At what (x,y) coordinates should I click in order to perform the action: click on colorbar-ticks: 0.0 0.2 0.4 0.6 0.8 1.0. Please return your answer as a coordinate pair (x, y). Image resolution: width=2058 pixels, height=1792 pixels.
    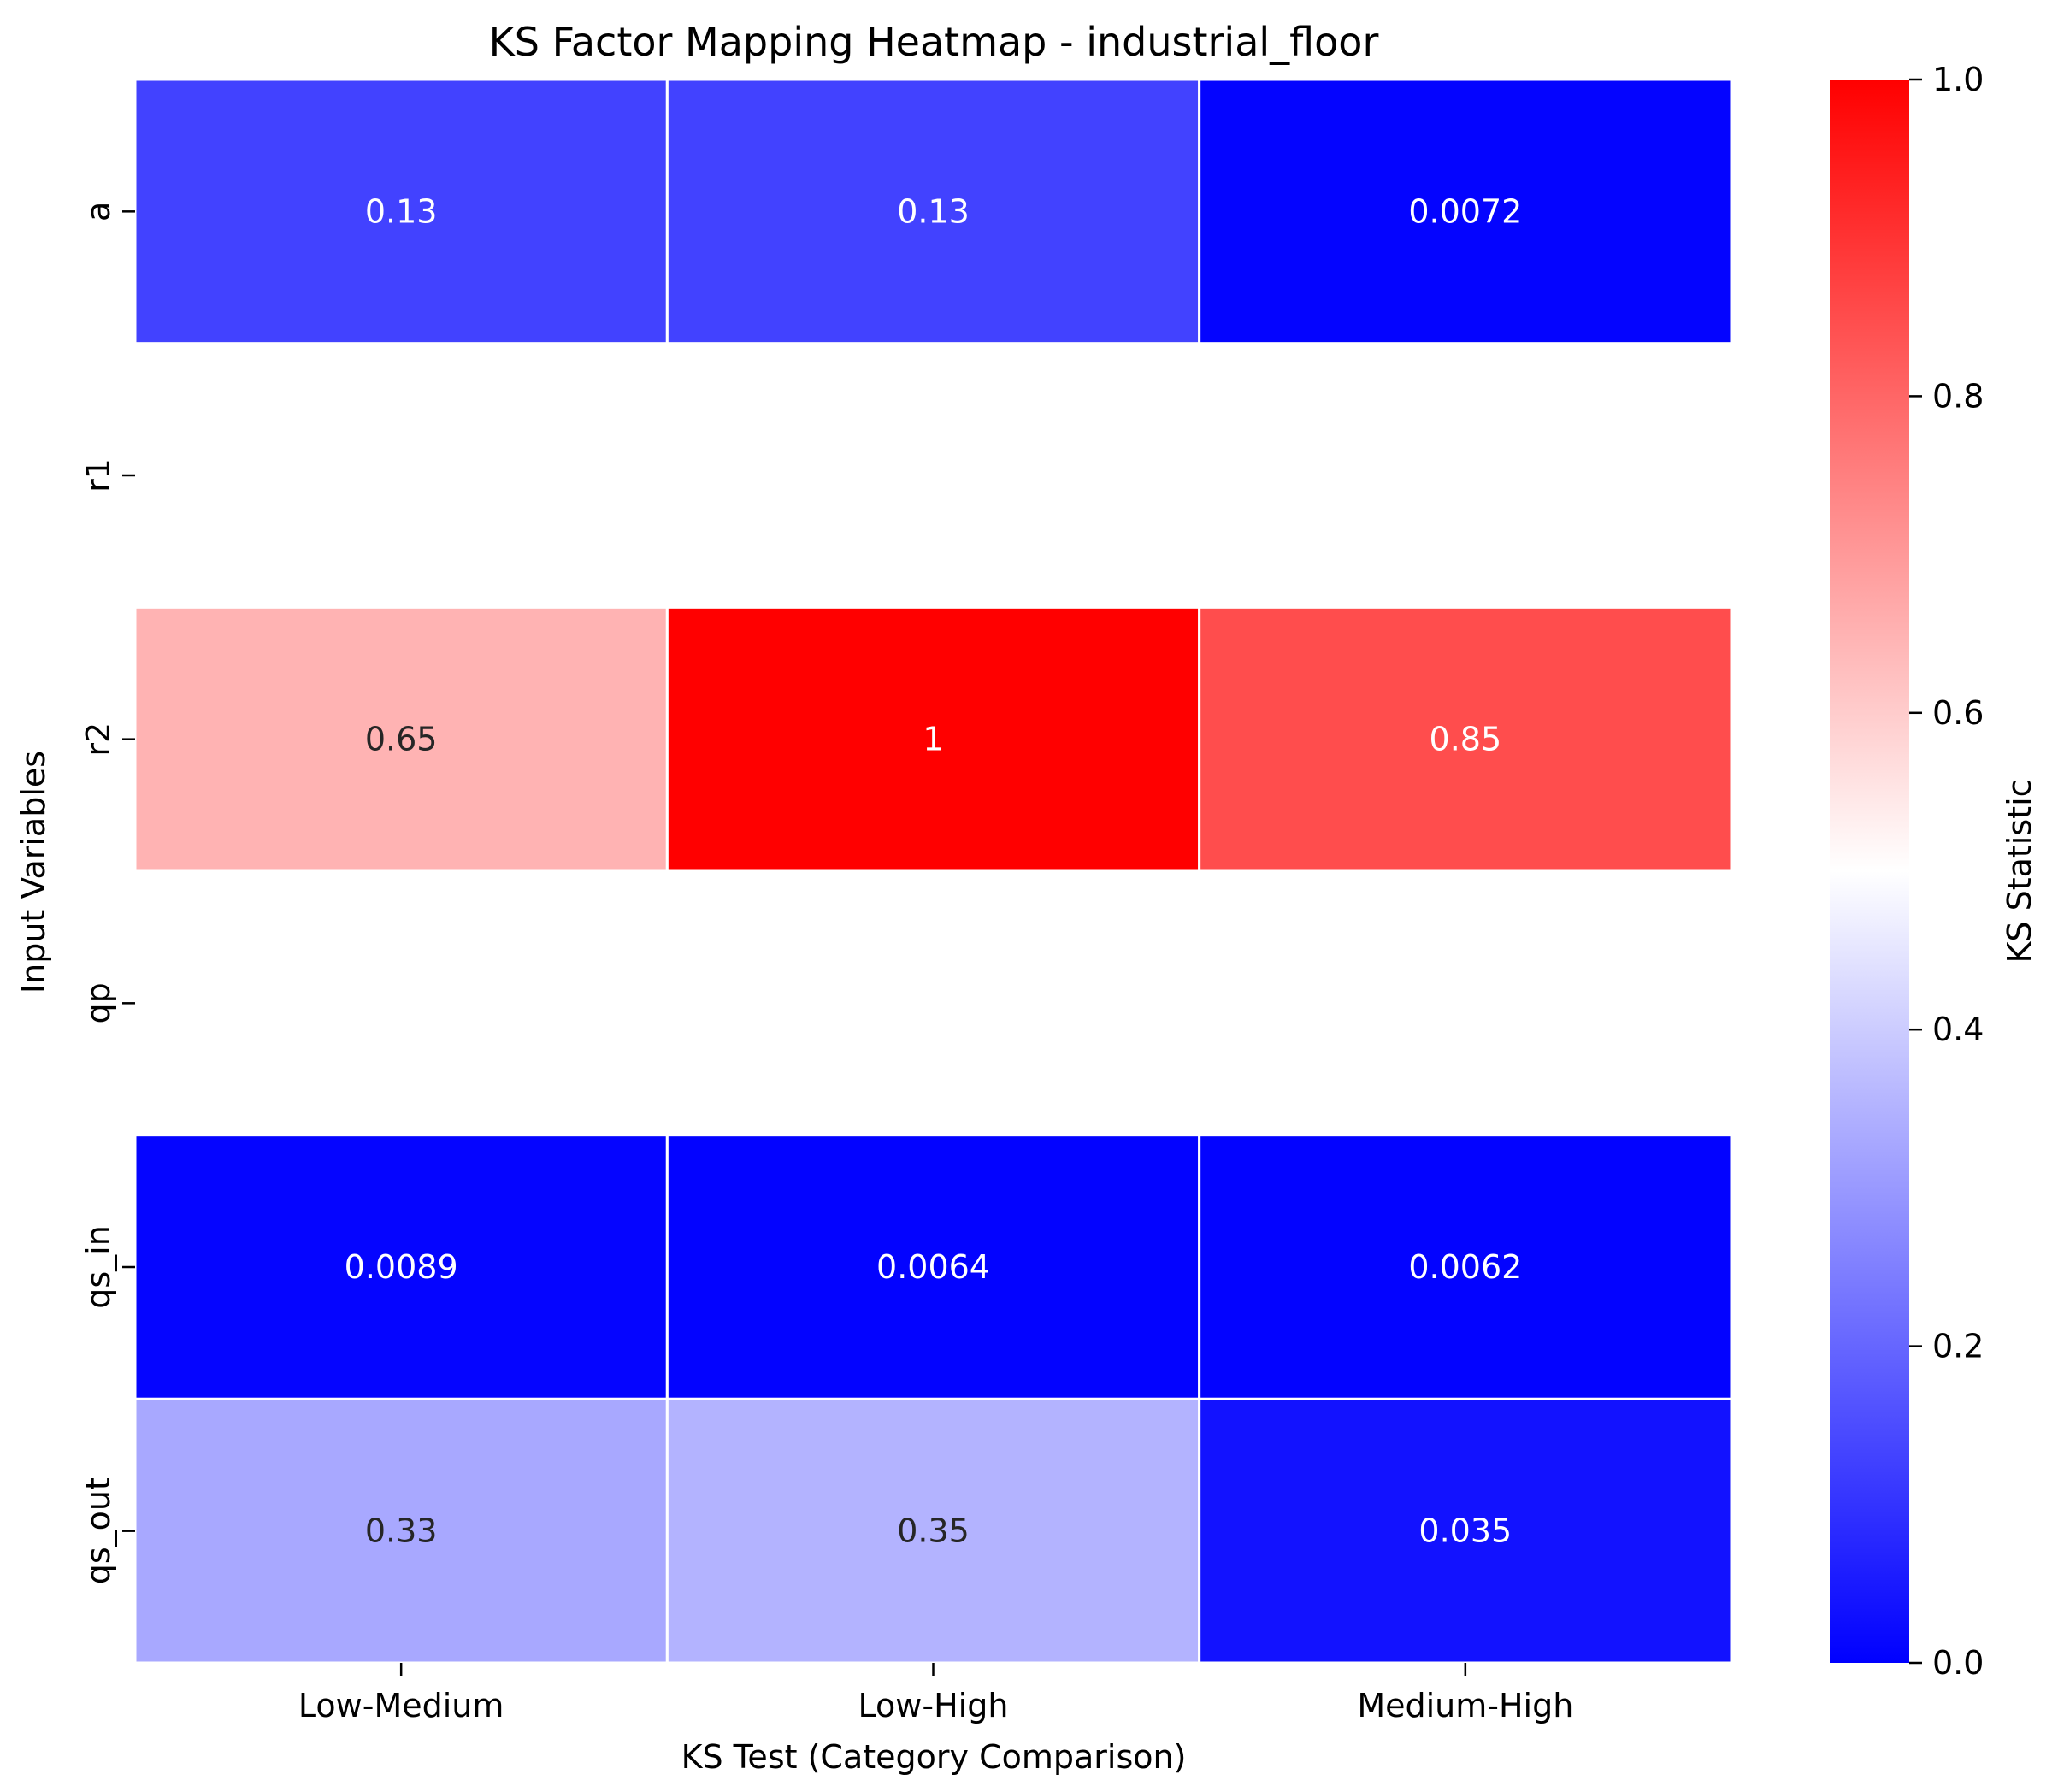
    Looking at the image, I should click on (1947, 871).